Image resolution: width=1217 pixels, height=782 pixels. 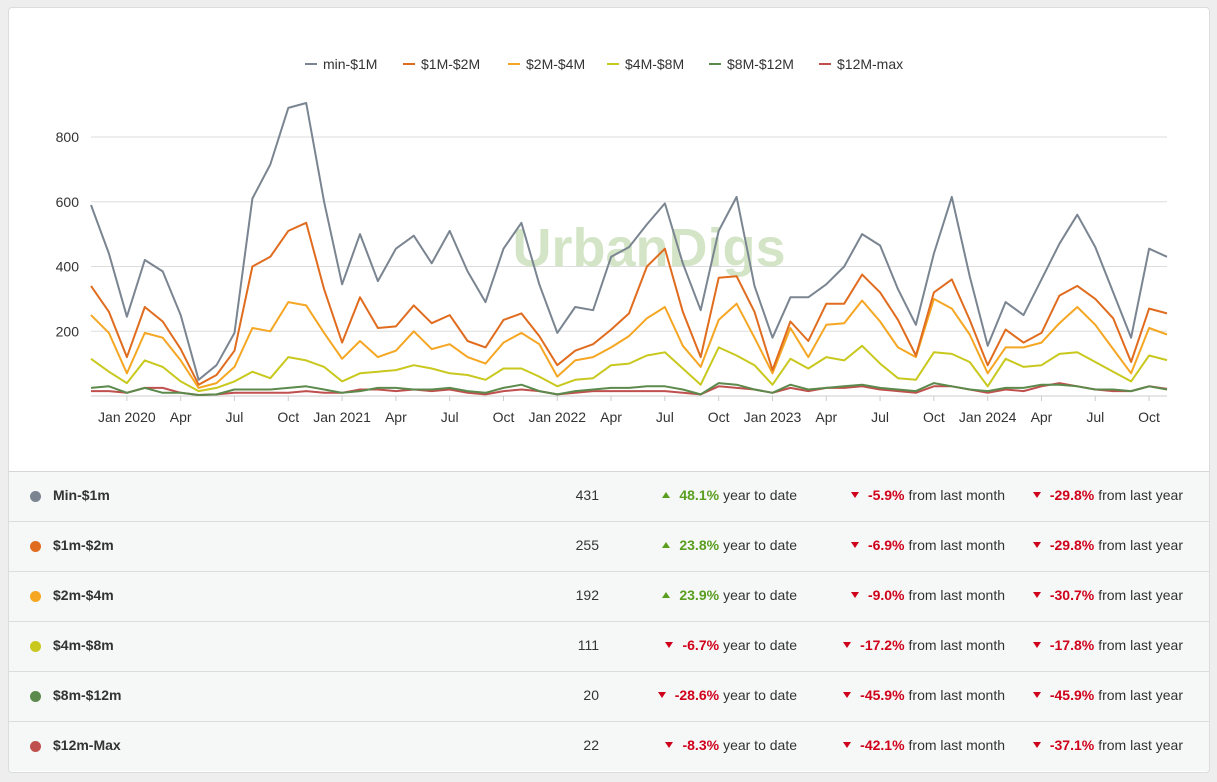 I want to click on mom-change: -6.9% from last month, so click(x=927, y=545).